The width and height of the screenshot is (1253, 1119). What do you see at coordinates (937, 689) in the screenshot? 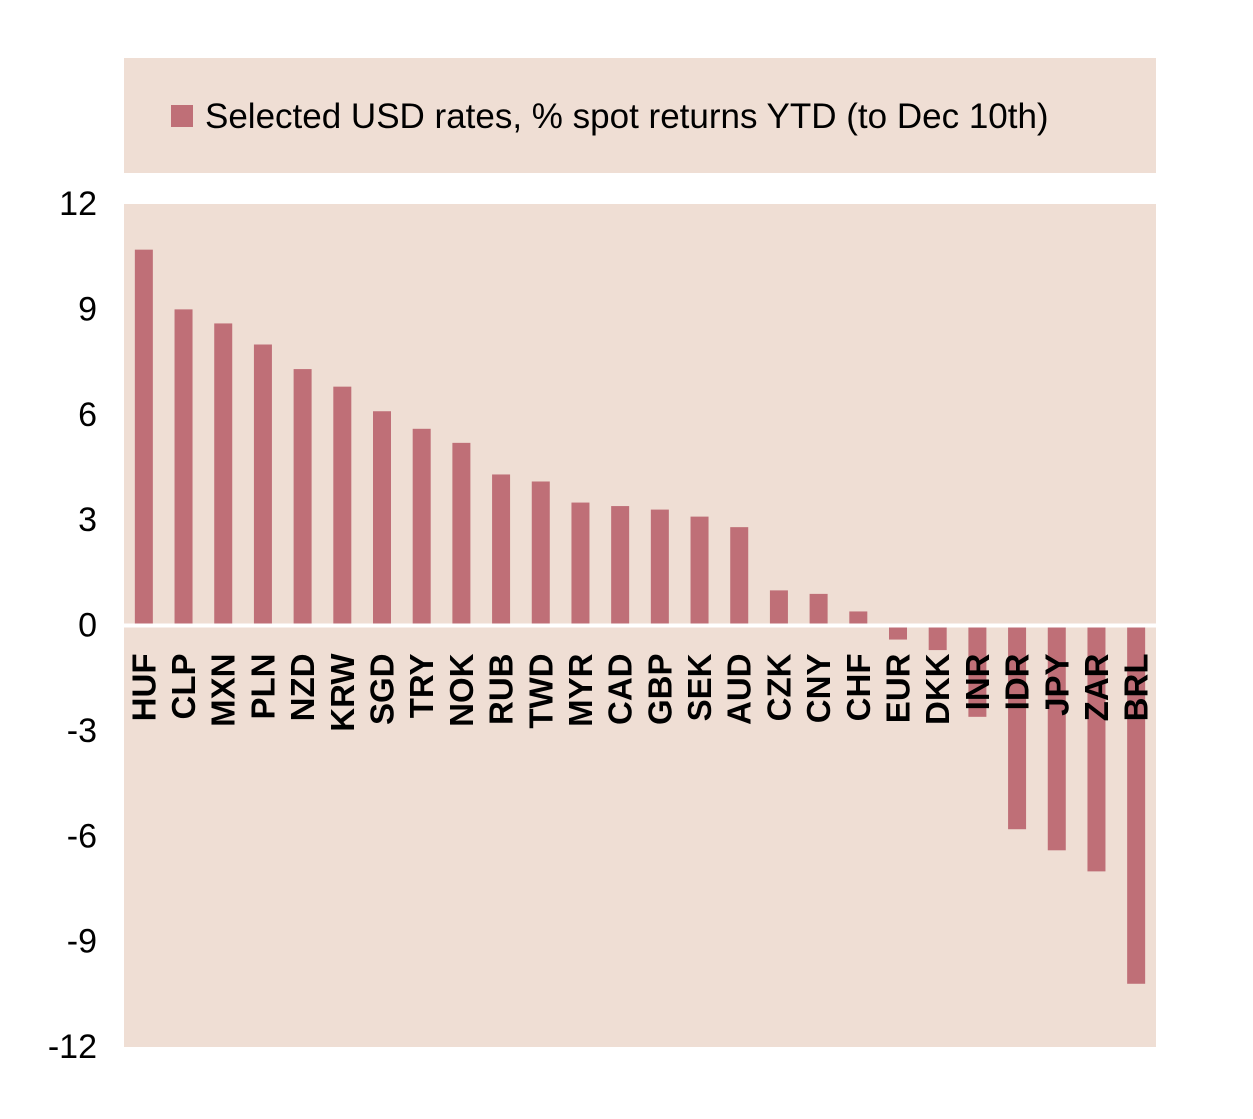
I see `x-tick-label-dkk: DKK` at bounding box center [937, 689].